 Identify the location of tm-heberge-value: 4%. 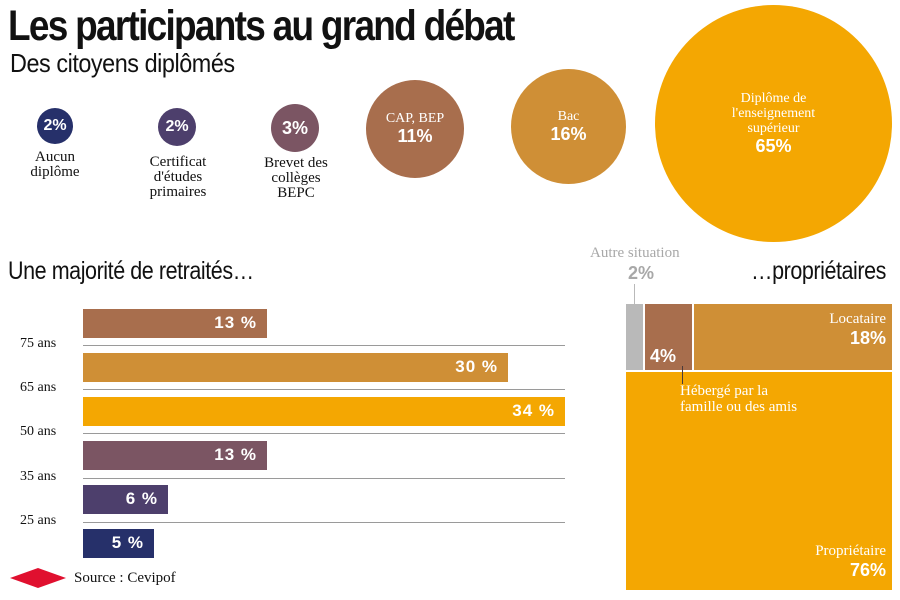
(663, 356).